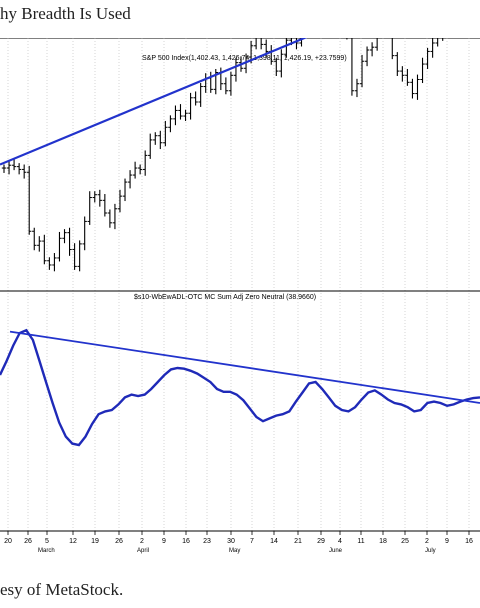 The height and width of the screenshot is (608, 480). Describe the element at coordinates (186, 541) in the screenshot. I see `x-tick-label-8: 16` at that location.